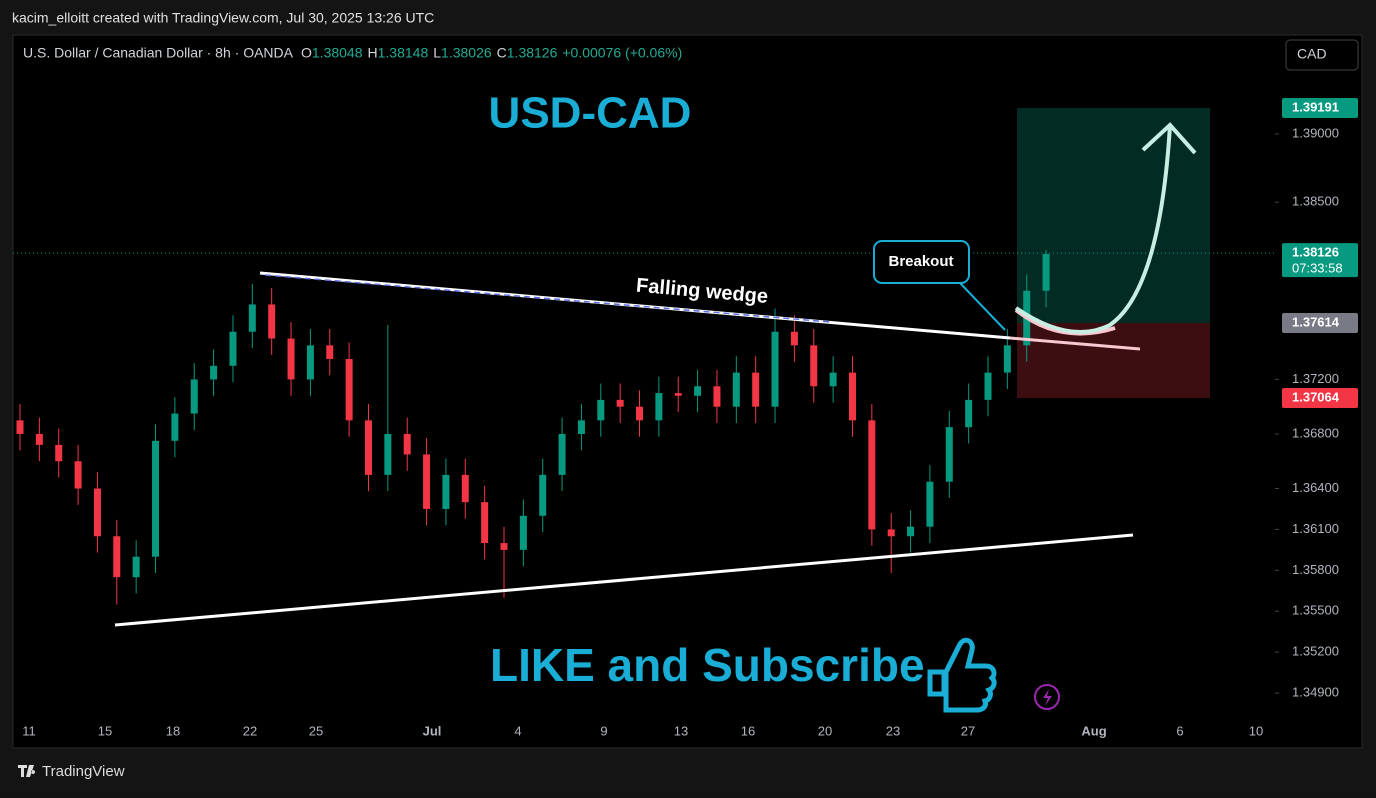 The width and height of the screenshot is (1376, 798). Describe the element at coordinates (105, 730) in the screenshot. I see `x-tick-label: 15` at that location.